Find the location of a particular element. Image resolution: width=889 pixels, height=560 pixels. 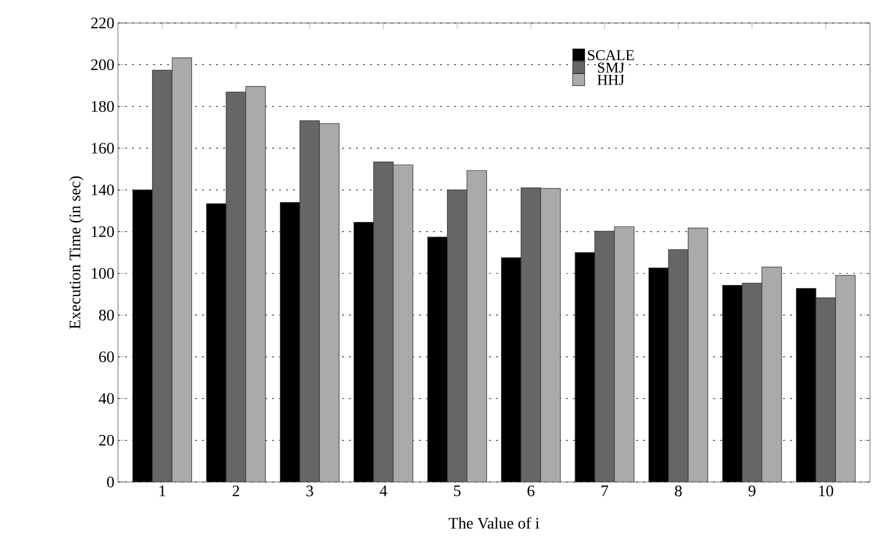

x-tick-label: 5 is located at coordinates (457, 491).